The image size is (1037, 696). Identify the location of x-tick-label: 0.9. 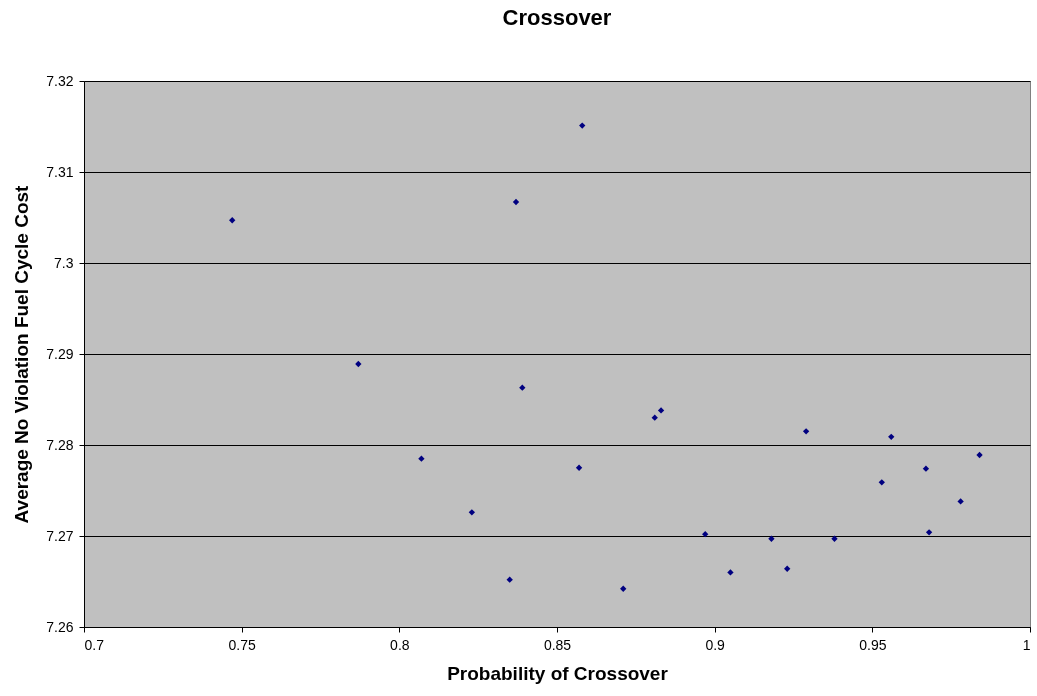
(715, 644).